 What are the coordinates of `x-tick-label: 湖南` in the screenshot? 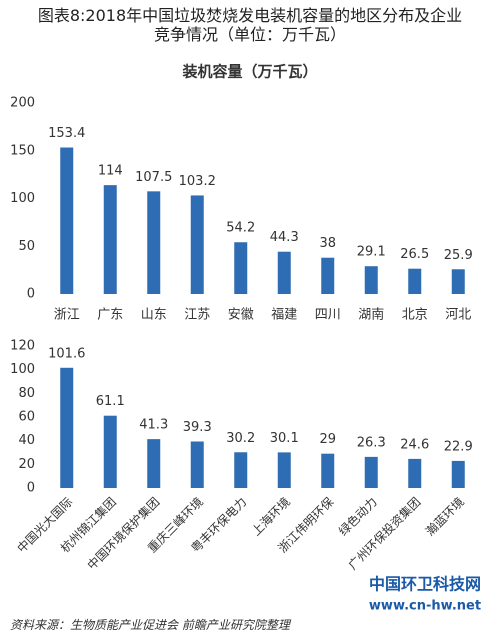 It's located at (371, 315).